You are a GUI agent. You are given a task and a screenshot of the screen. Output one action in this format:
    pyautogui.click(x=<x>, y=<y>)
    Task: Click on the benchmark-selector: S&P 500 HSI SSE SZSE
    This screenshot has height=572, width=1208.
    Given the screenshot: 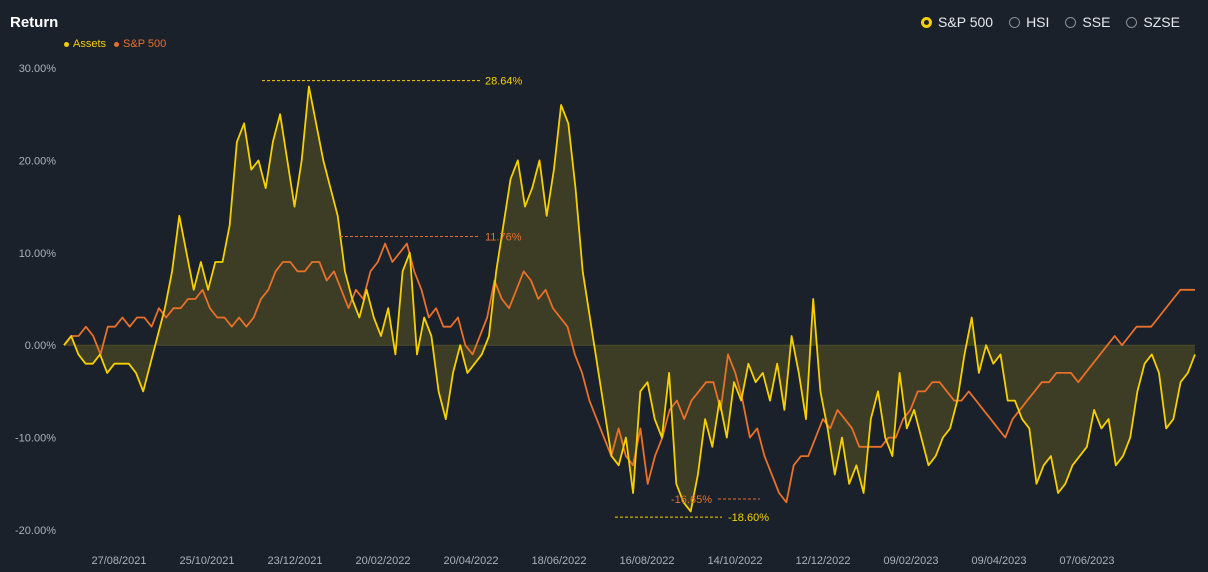 What is the action you would take?
    pyautogui.click(x=1050, y=22)
    